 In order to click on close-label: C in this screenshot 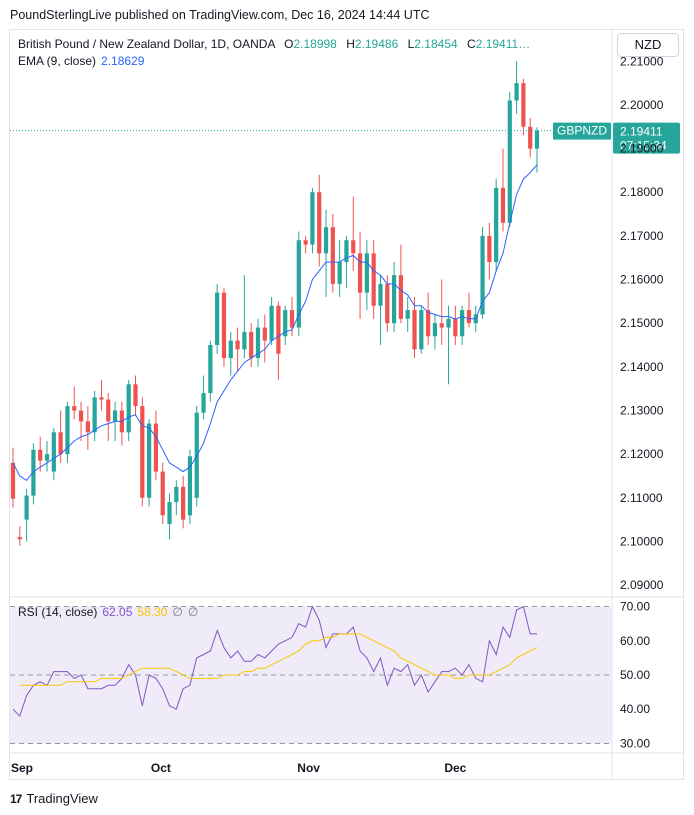, I will do `click(471, 44)`.